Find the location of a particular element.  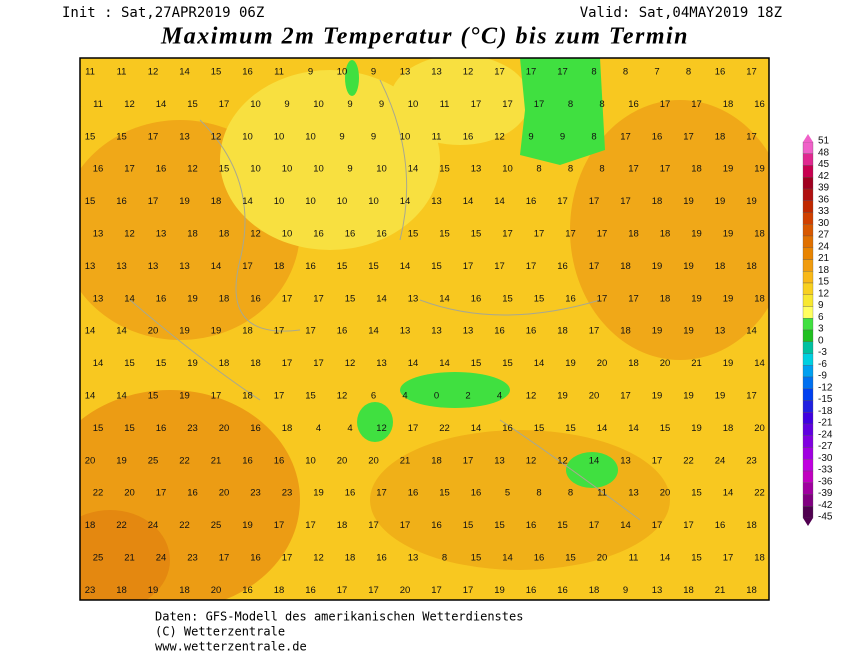

legend-arrow-bottom is located at coordinates (808, 522).